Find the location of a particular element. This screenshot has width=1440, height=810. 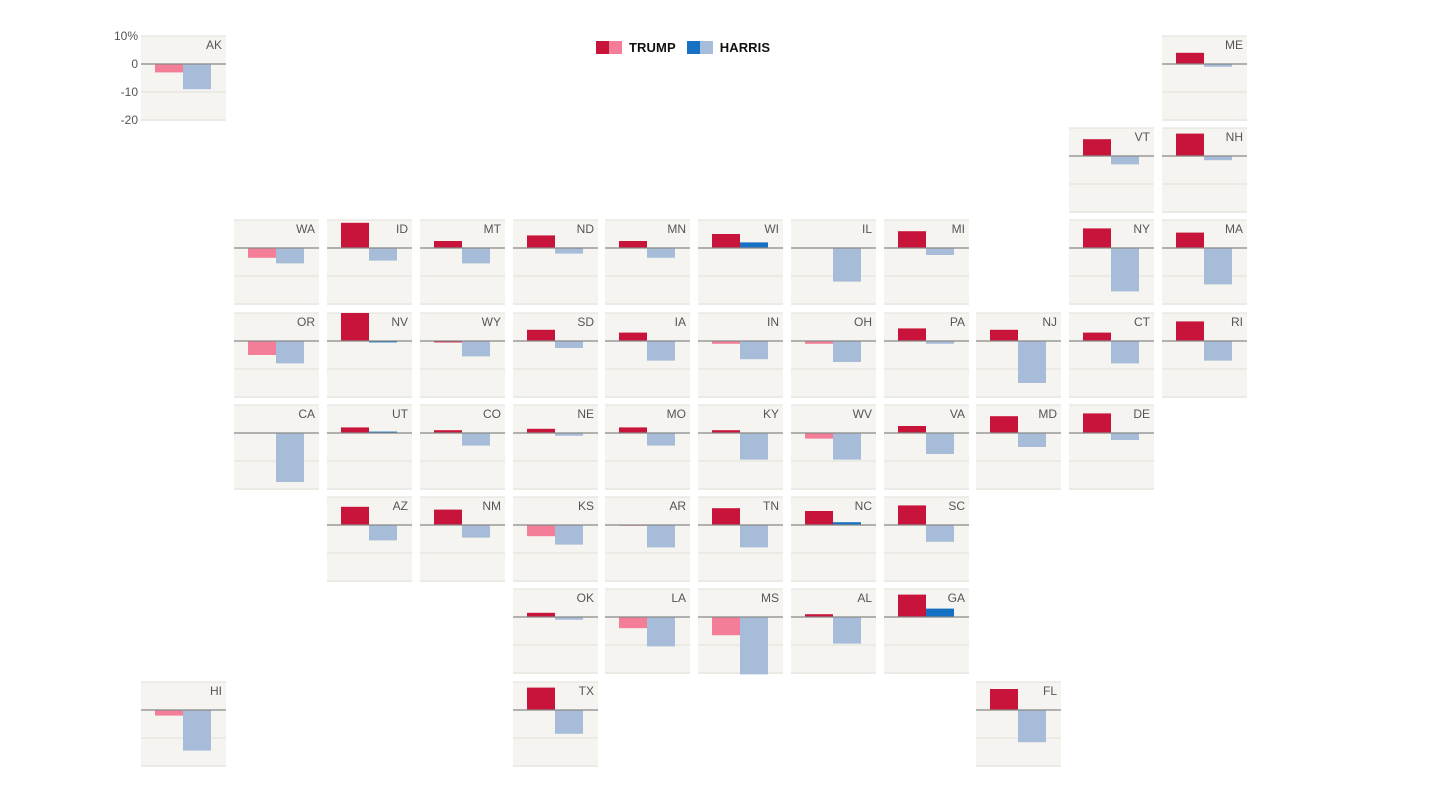

legend-trump-swatch-light is located at coordinates (615, 47).